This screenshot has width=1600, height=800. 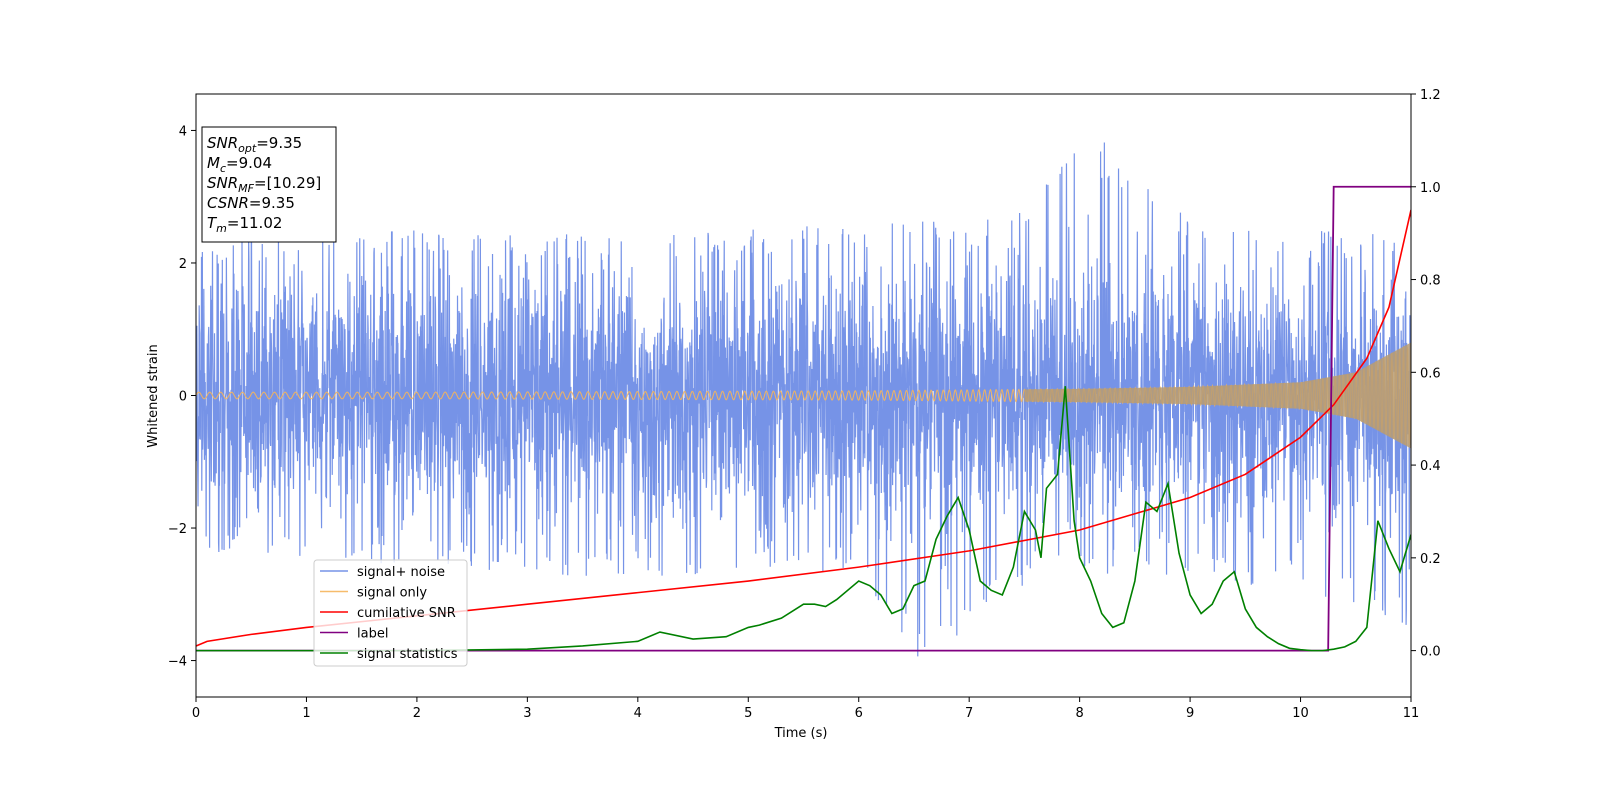 What do you see at coordinates (183, 131) in the screenshot?
I see `y-left-tick-label: 4` at bounding box center [183, 131].